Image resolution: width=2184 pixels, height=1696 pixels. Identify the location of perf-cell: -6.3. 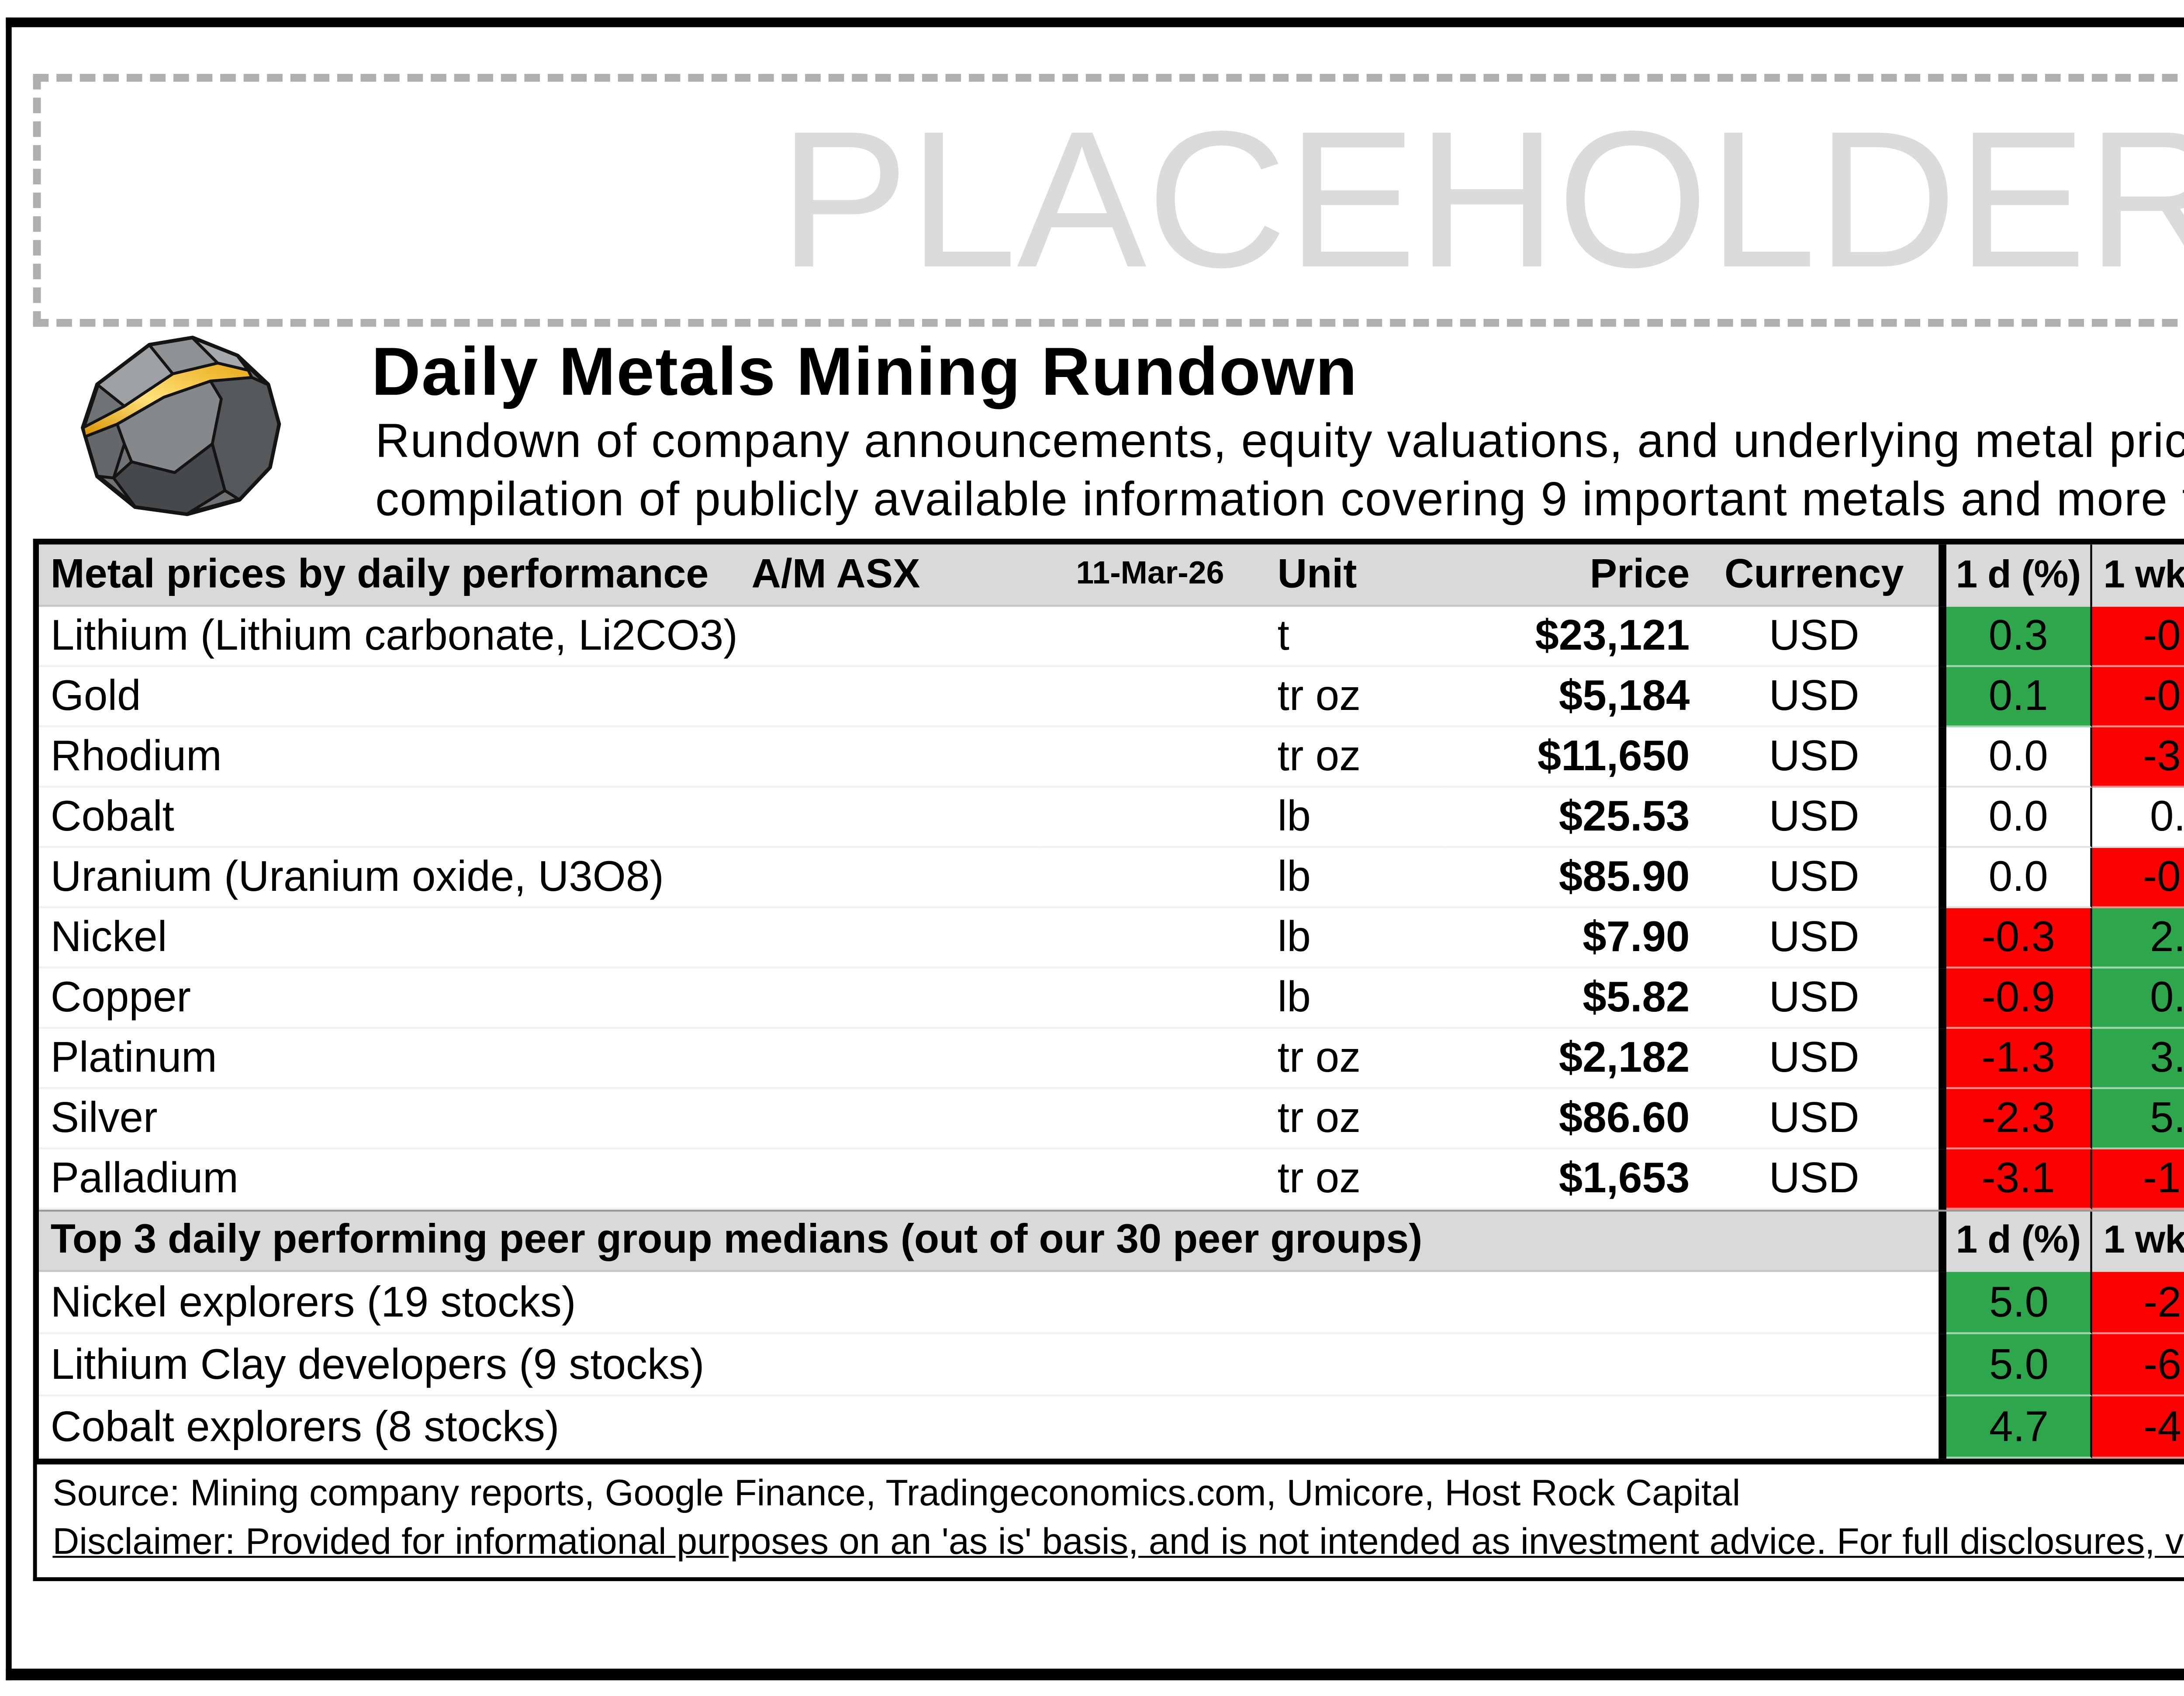
(2138, 1365).